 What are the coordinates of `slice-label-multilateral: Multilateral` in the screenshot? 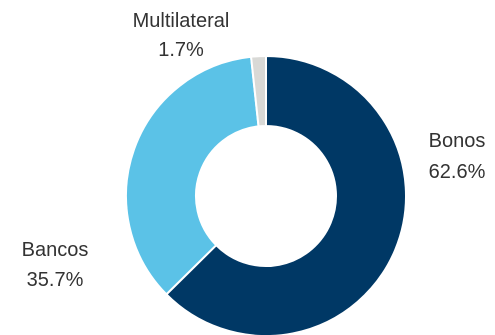 It's located at (181, 21).